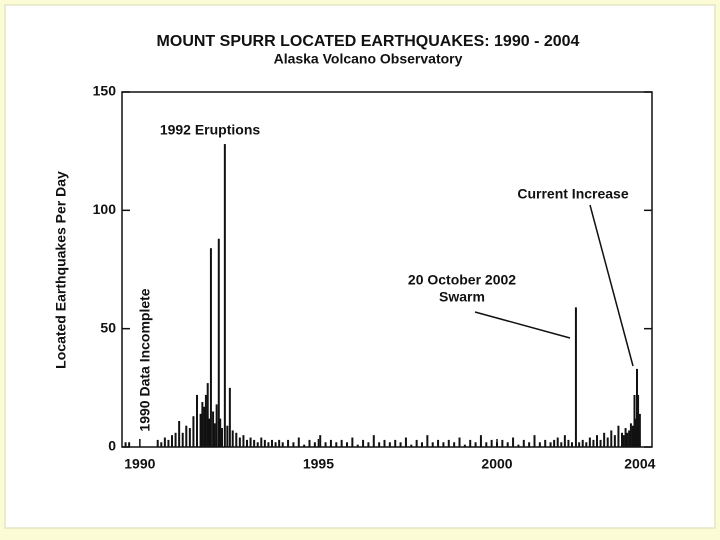  What do you see at coordinates (108, 327) in the screenshot?
I see `y-tick-label: 50` at bounding box center [108, 327].